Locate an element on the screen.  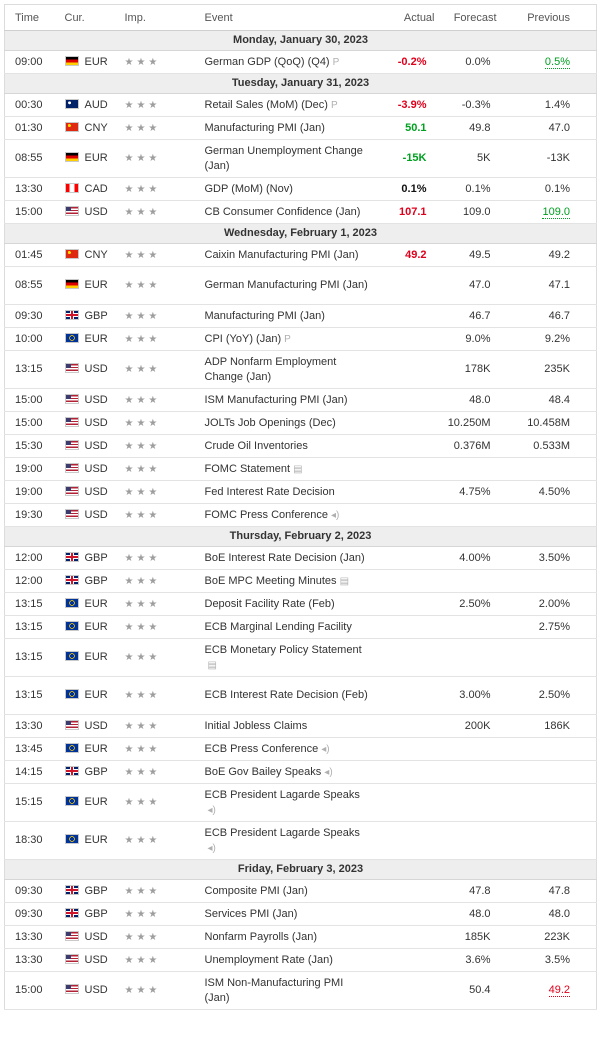
event-name: ISM Manufacturing PMI (Jan) is located at coordinates (276, 399).